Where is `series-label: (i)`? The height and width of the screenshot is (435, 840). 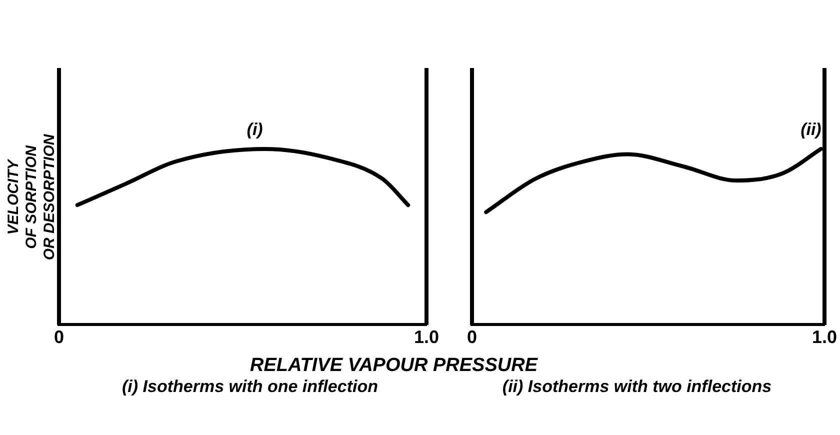 series-label: (i) is located at coordinates (255, 130).